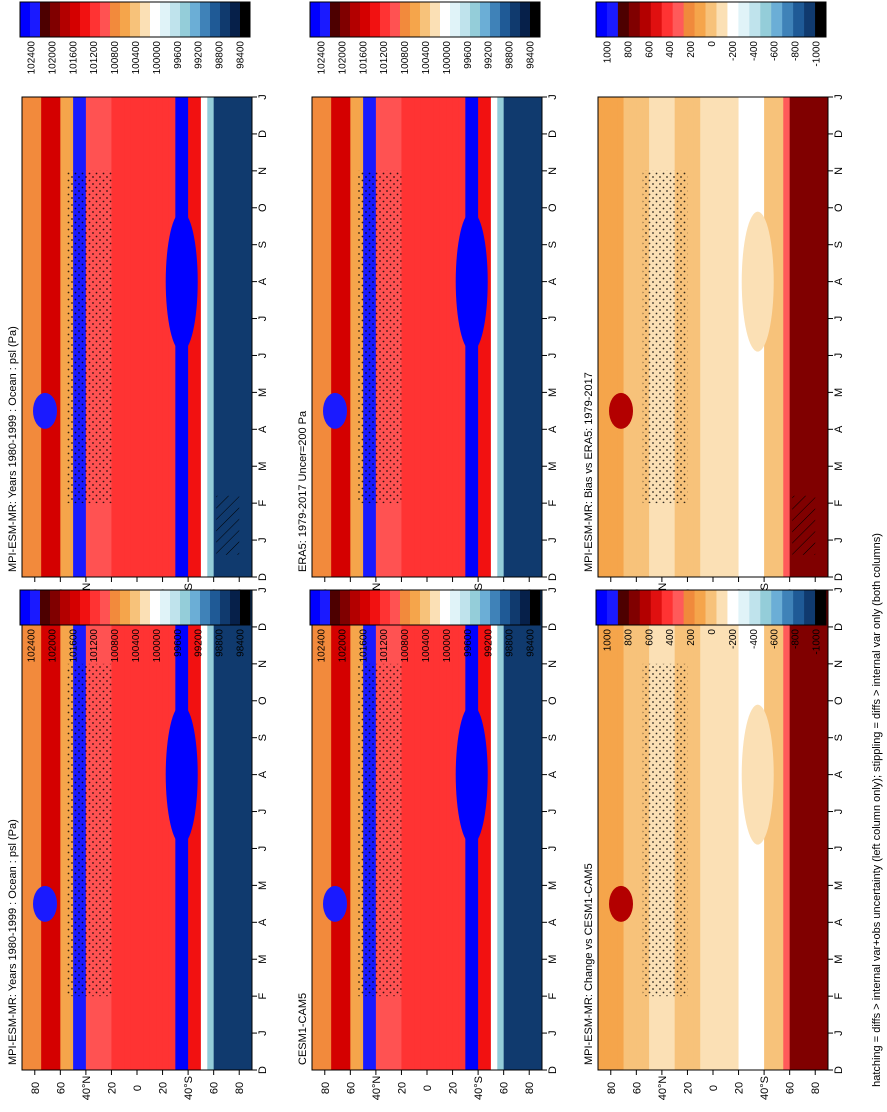 The height and width of the screenshot is (1112, 887). I want to click on panel-title: CESM1-CAM5, so click(303, 1029).